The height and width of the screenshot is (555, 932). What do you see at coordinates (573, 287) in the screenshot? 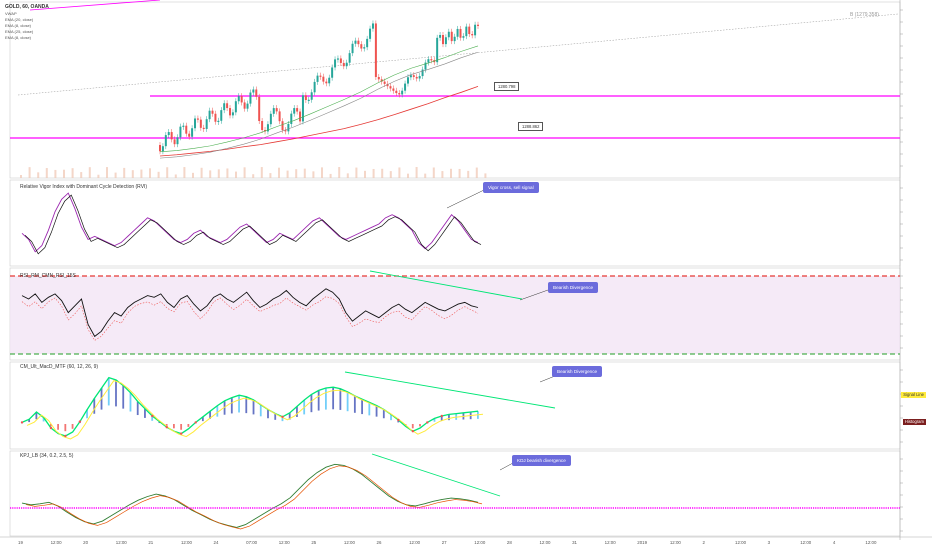
I see `rsi-note: Bearish Divergence` at bounding box center [573, 287].